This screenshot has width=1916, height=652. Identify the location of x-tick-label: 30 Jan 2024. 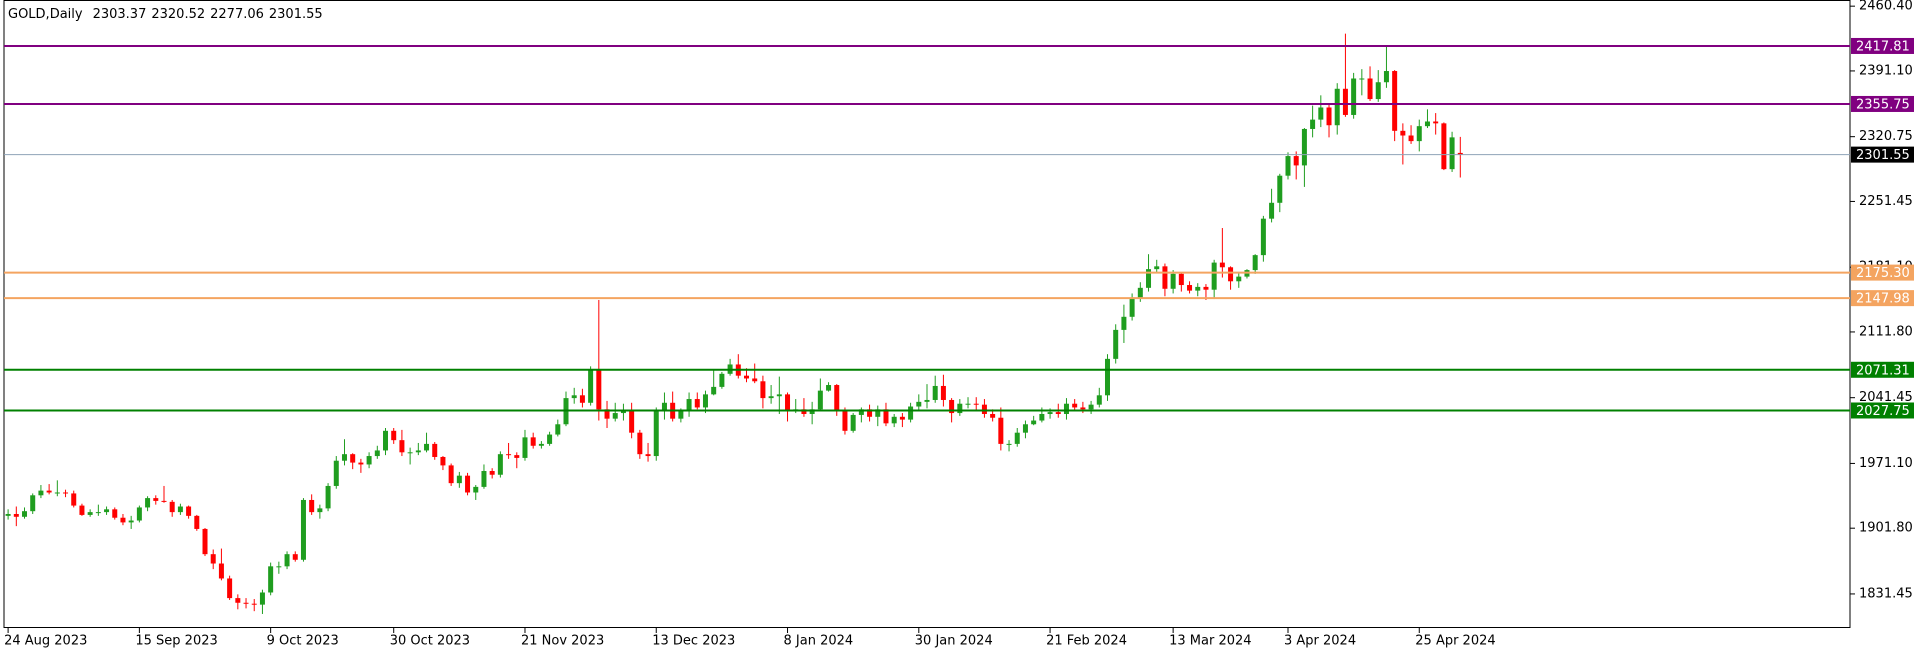
(954, 641).